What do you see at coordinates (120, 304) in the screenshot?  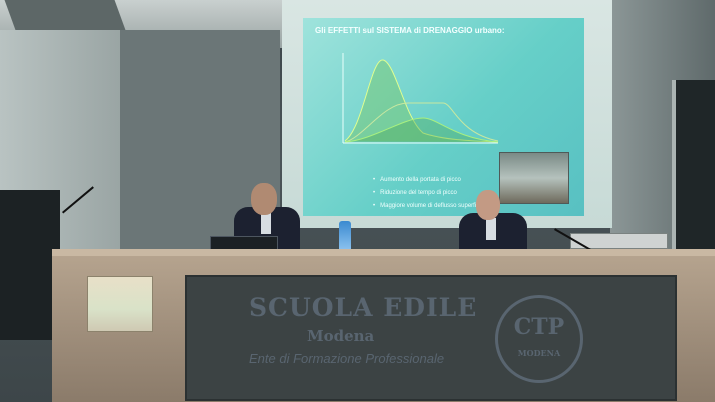 I see `desk-poster` at bounding box center [120, 304].